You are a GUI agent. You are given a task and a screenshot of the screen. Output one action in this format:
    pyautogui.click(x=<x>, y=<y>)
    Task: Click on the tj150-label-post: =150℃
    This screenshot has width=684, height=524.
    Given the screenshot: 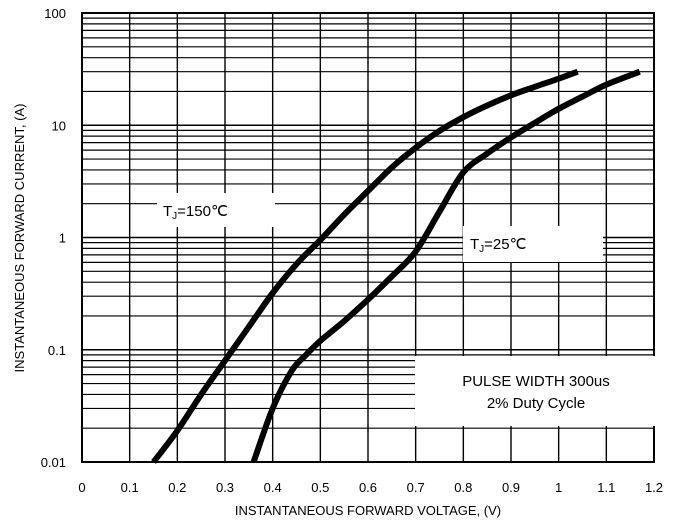 What is the action you would take?
    pyautogui.click(x=202, y=211)
    